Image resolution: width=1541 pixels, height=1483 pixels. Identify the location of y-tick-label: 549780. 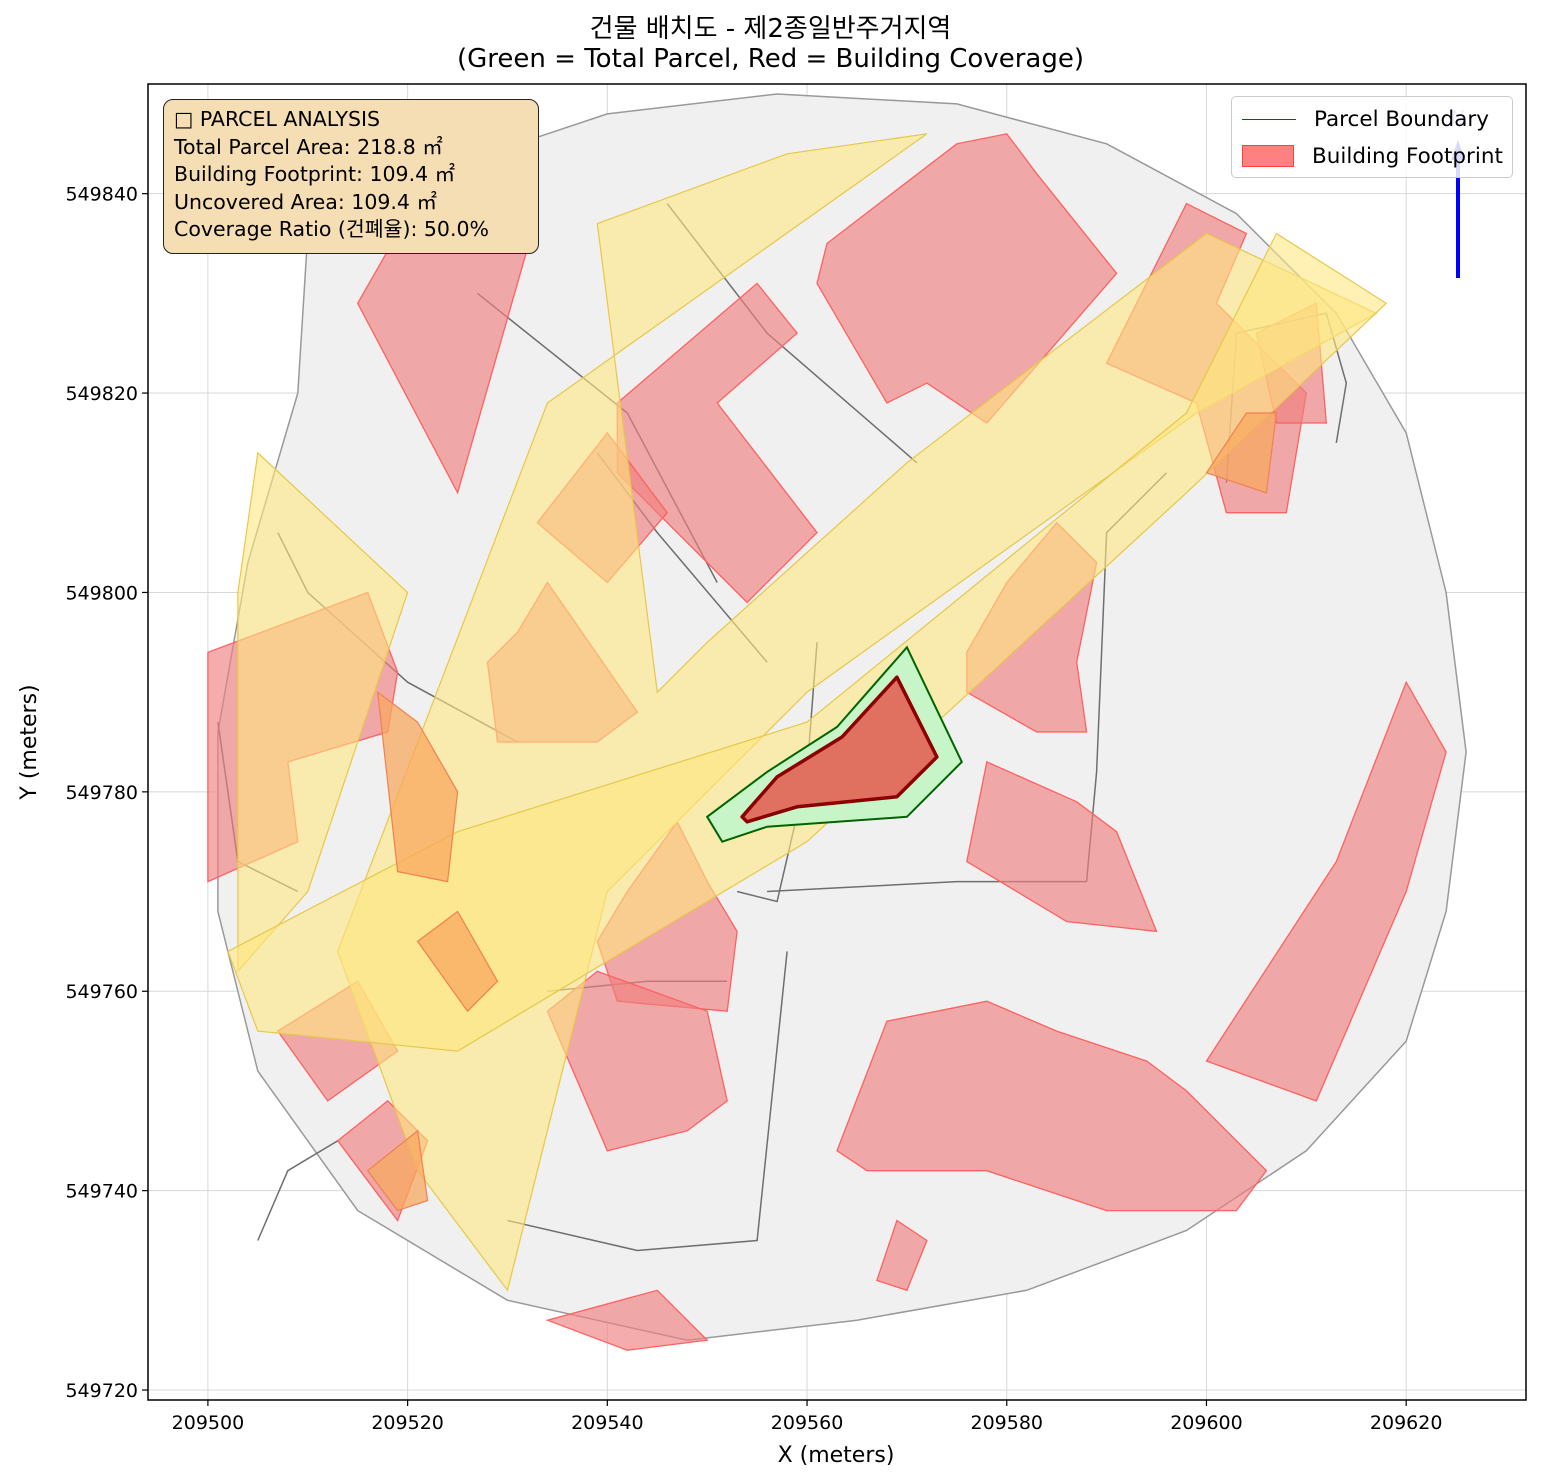
(101, 793).